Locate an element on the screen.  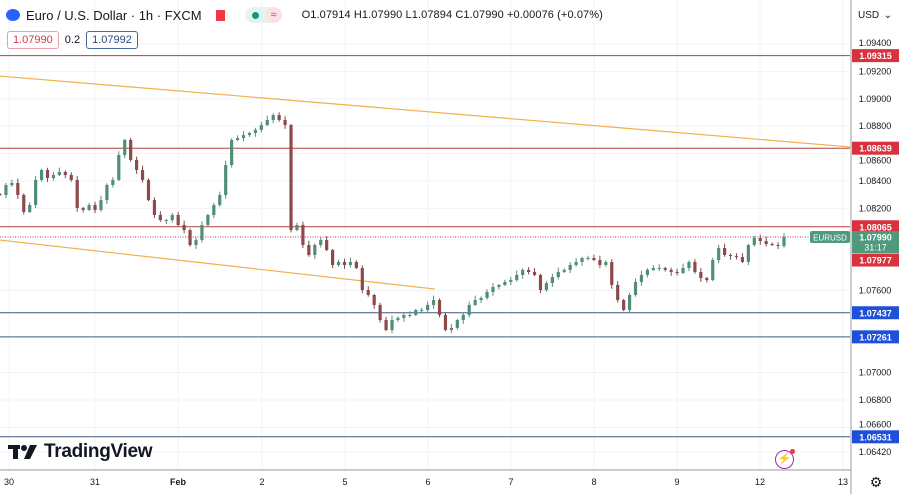
price-tick-label: 1.07000 is located at coordinates (875, 373).